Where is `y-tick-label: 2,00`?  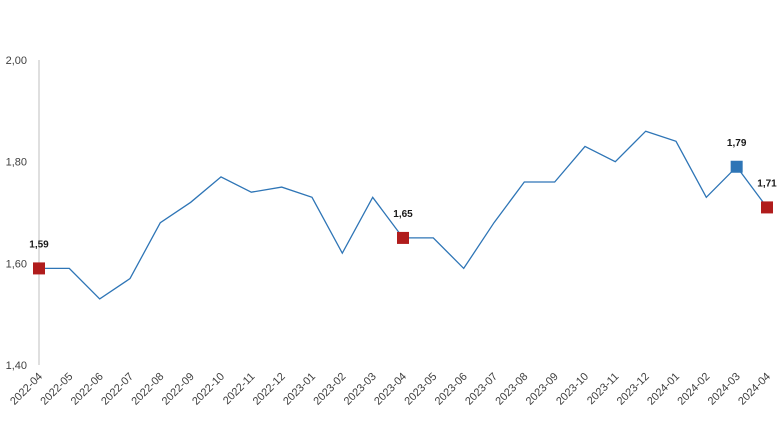
y-tick-label: 2,00 is located at coordinates (16, 61).